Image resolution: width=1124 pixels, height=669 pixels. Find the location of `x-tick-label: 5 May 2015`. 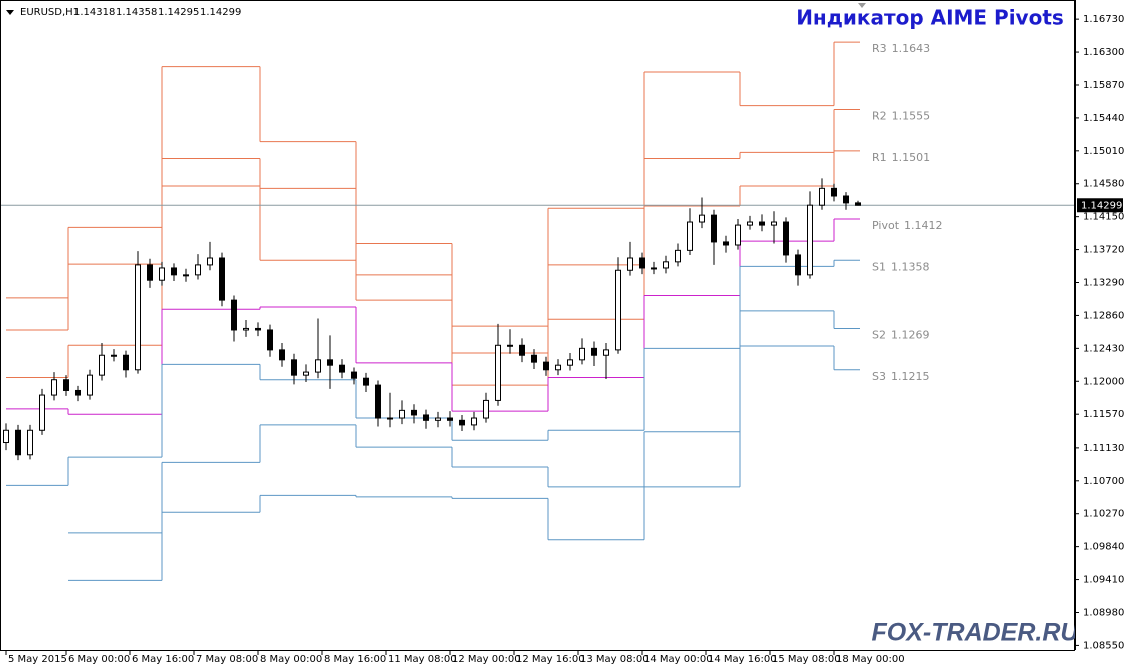

x-tick-label: 5 May 2015 is located at coordinates (37, 659).